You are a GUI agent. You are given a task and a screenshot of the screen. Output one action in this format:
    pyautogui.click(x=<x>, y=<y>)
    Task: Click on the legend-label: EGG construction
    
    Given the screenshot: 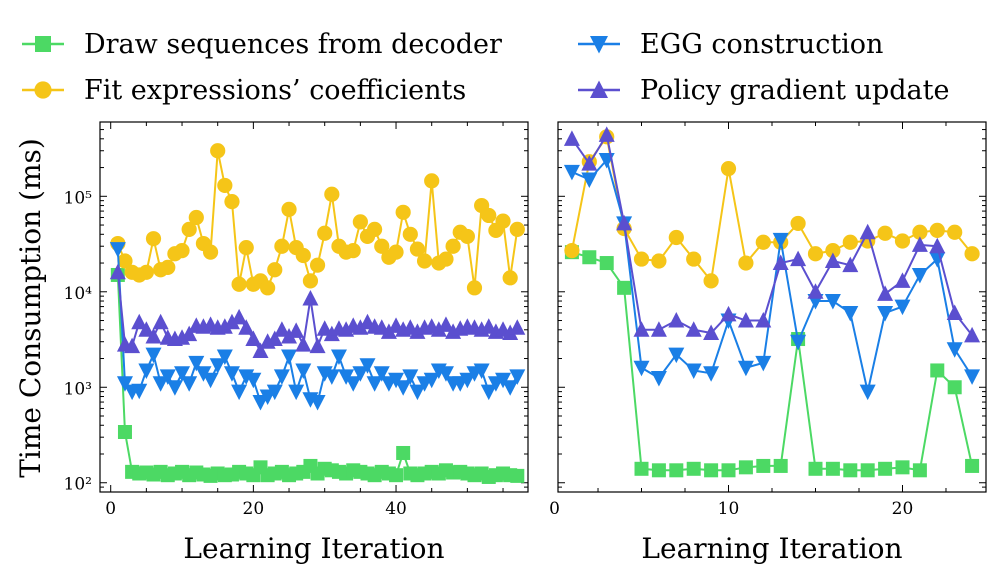 What is the action you would take?
    pyautogui.click(x=761, y=44)
    